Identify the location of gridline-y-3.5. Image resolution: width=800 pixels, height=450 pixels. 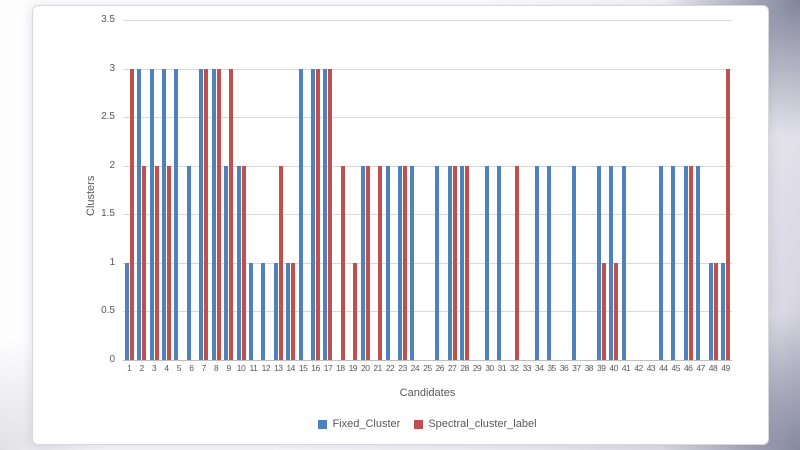
(427, 20).